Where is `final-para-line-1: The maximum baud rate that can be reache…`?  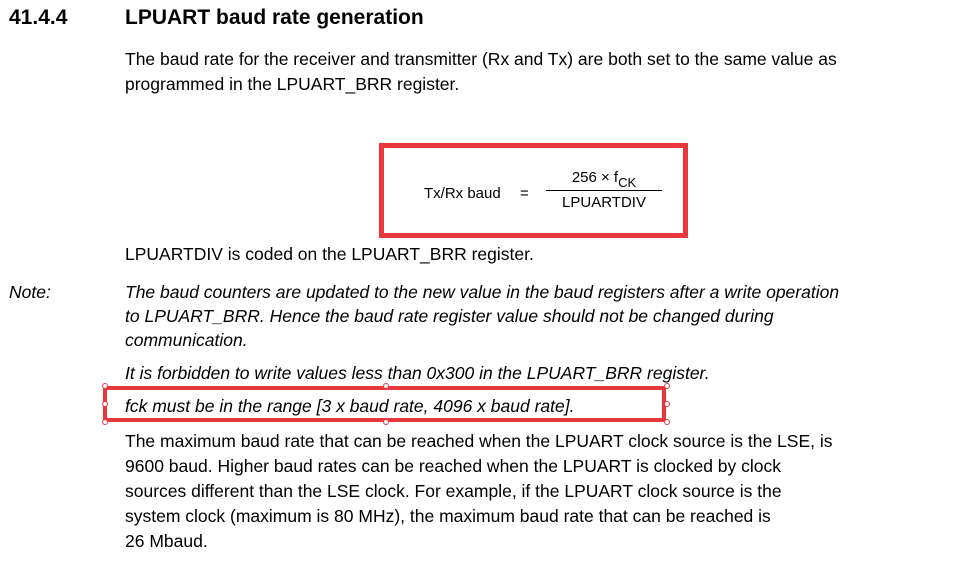 final-para-line-1: The maximum baud rate that can be reache… is located at coordinates (479, 441).